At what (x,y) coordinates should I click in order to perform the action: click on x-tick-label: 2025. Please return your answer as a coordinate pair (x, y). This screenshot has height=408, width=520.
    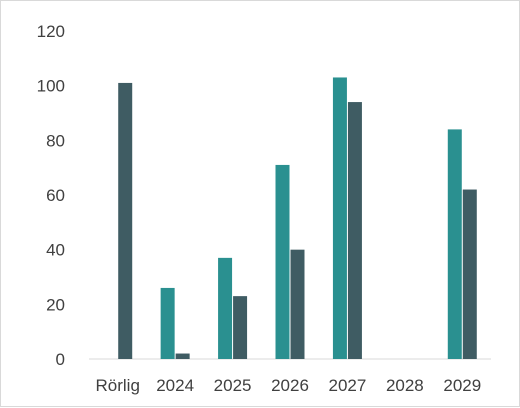
    Looking at the image, I should click on (233, 385).